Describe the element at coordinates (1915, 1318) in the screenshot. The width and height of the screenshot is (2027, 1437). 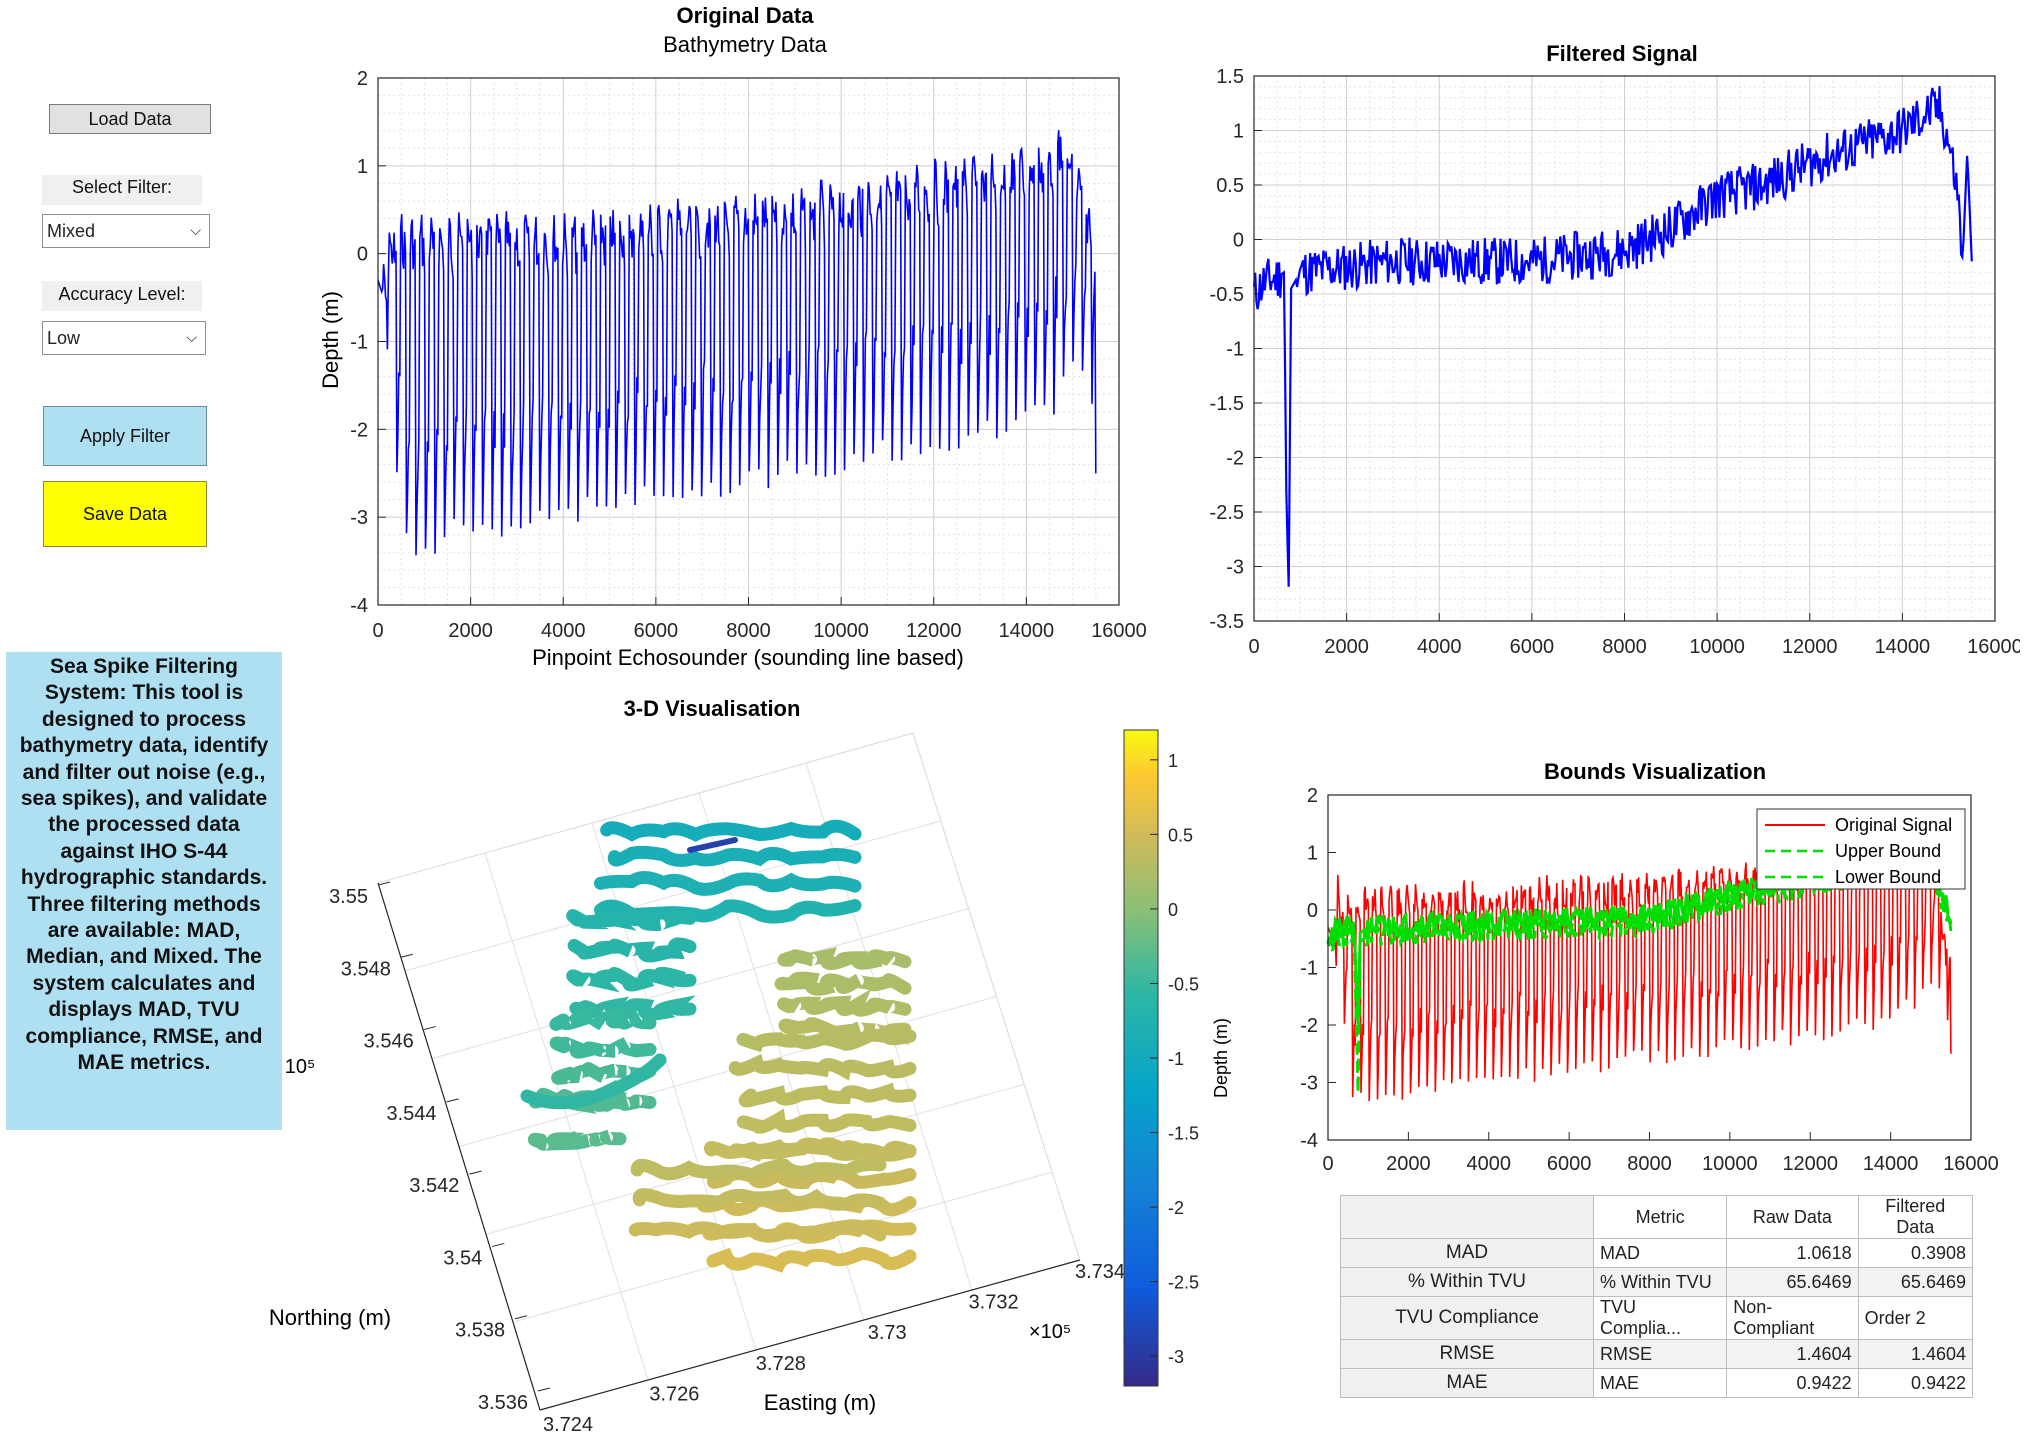
I see `table-cell: Order 2` at that location.